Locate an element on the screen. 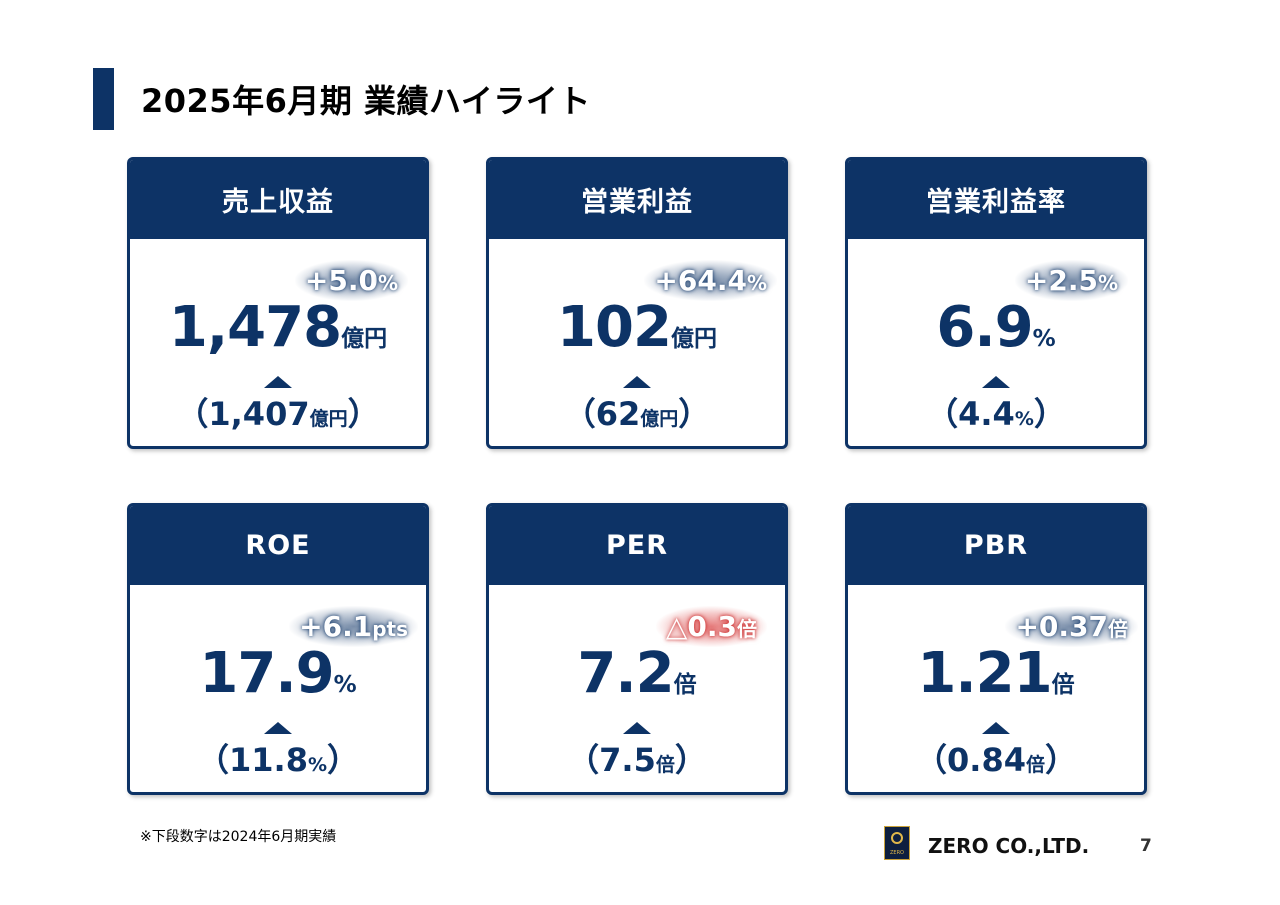  change-badge: +0.37倍 is located at coordinates (1071, 626).